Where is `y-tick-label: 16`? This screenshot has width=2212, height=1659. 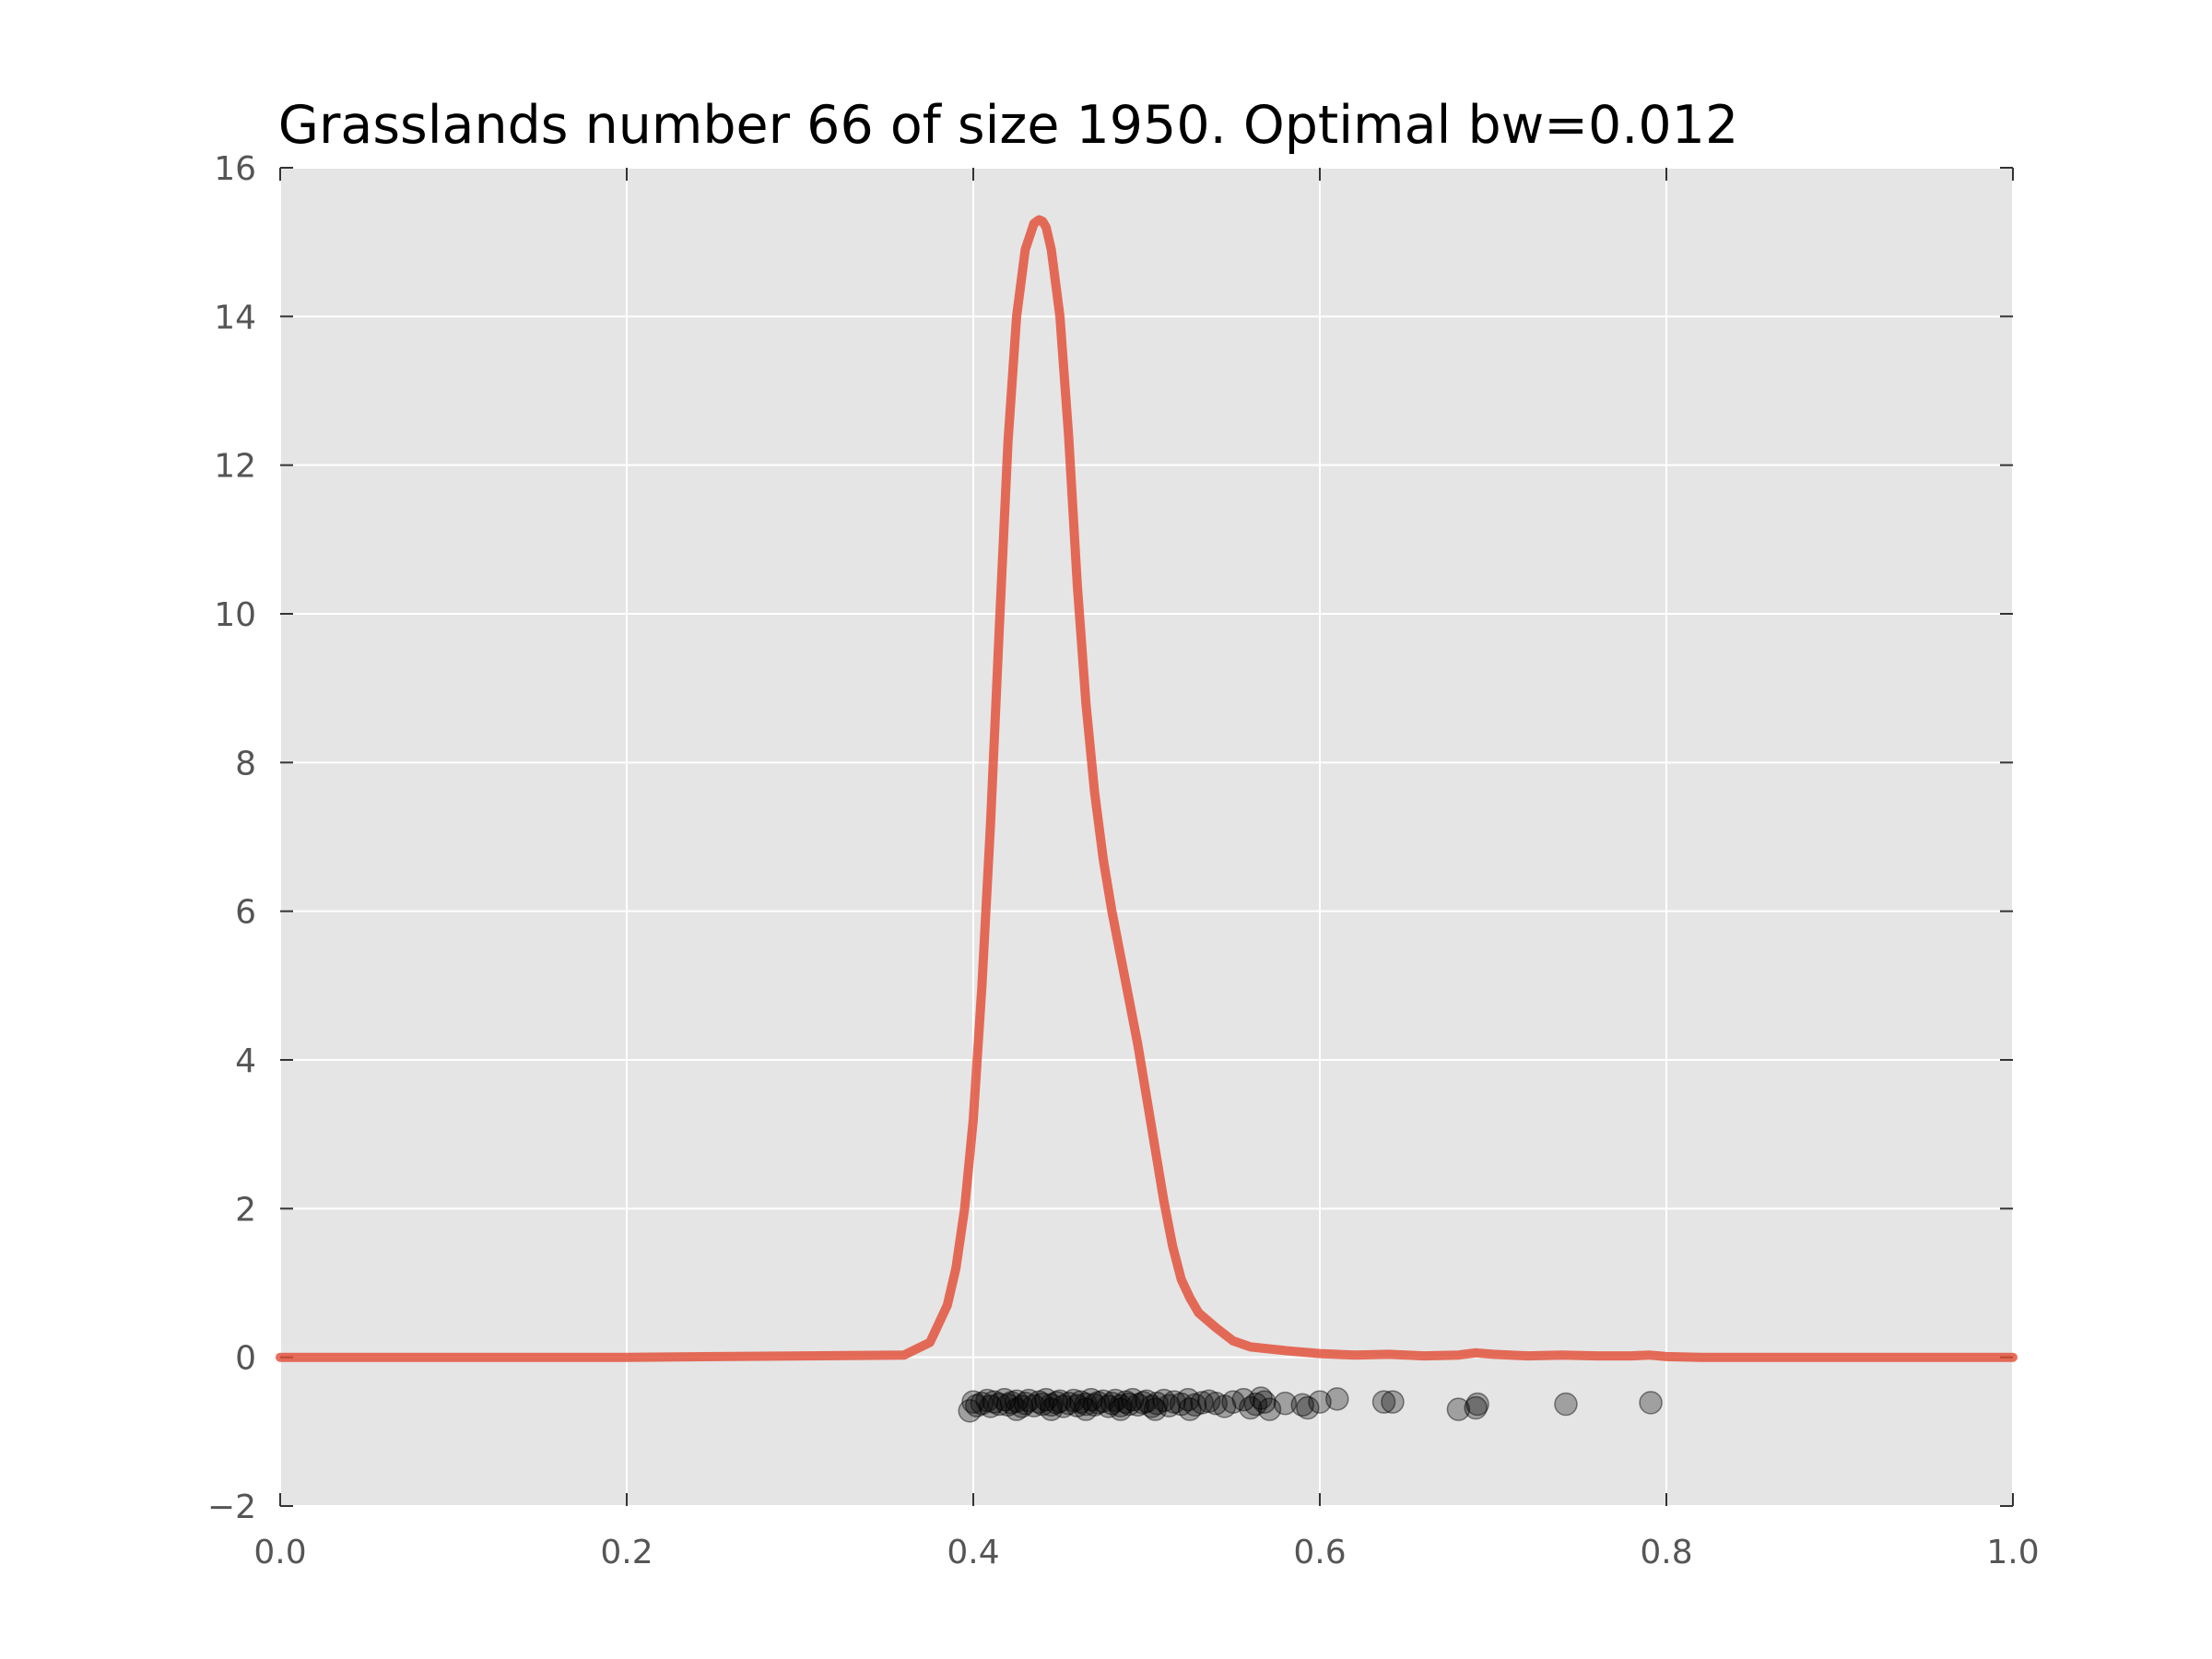
y-tick-label: 16 is located at coordinates (235, 169).